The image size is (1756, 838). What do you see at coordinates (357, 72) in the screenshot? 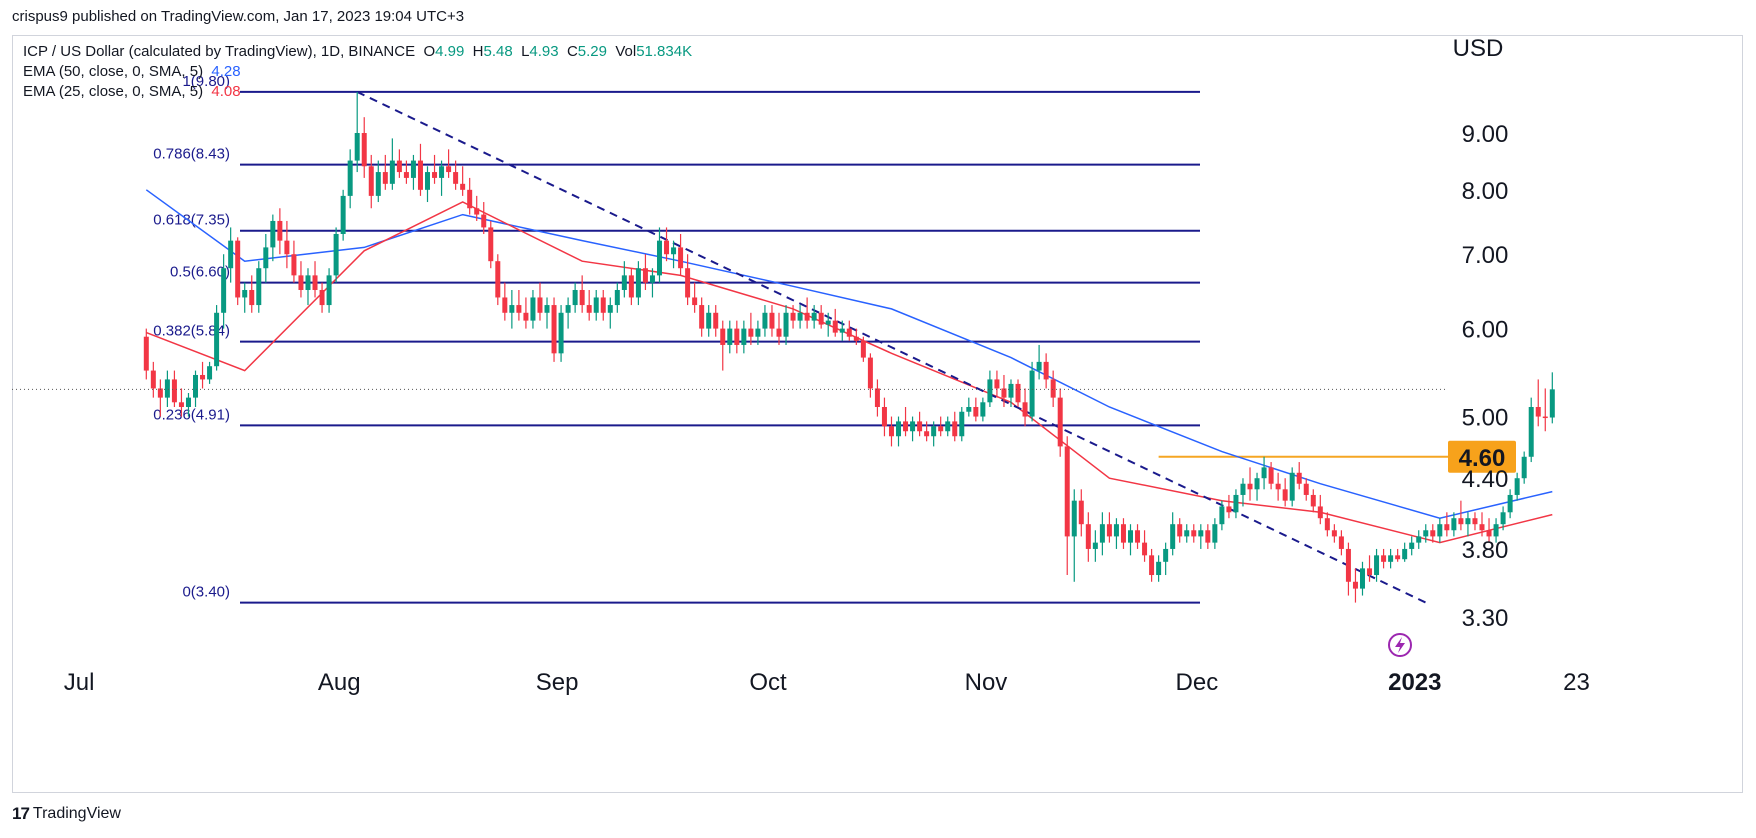
I see `ema50-row: EMA (50, close, 0, SMA, 5) 4.28` at bounding box center [357, 72].